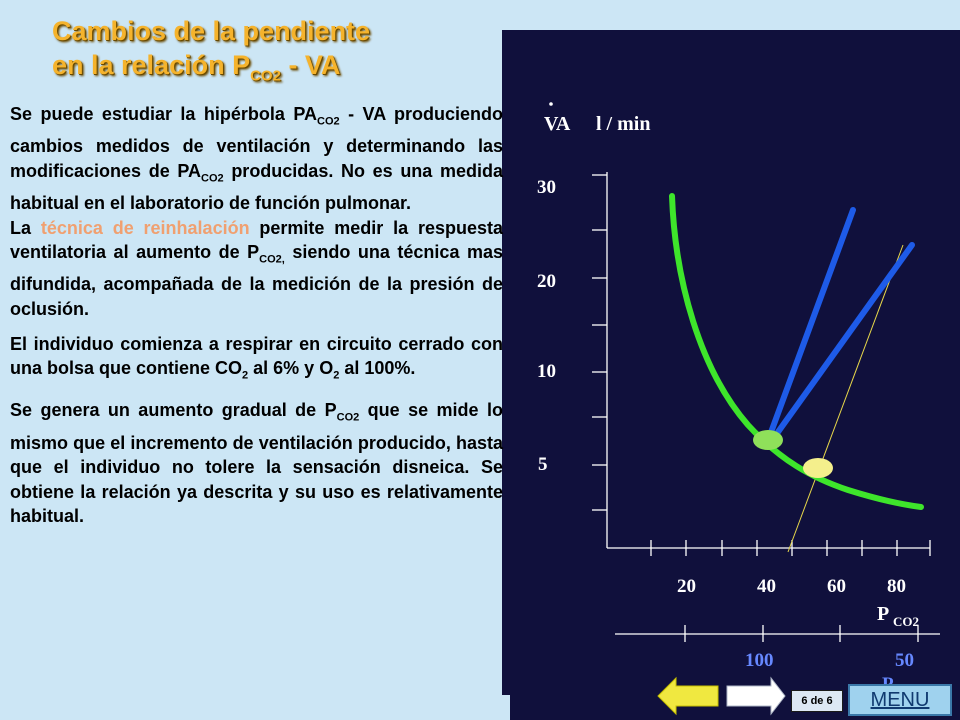 The height and width of the screenshot is (720, 960). Describe the element at coordinates (211, 31) in the screenshot. I see `title-line-1: Cambios de la pendiente` at that location.